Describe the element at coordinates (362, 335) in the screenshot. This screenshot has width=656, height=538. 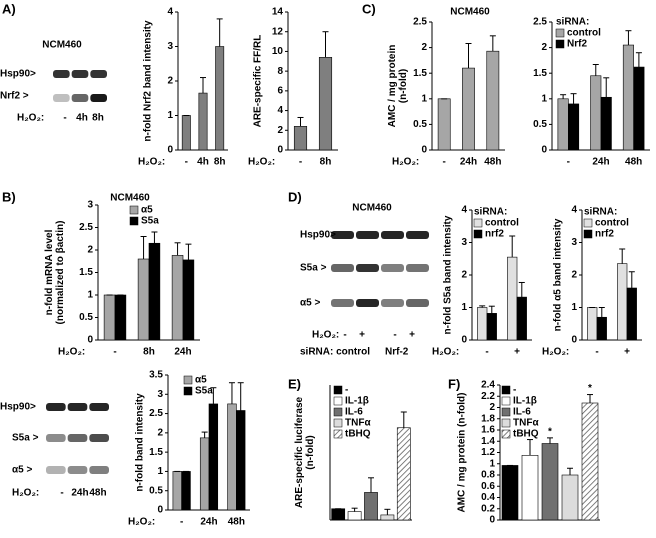
I see `lane-label: +` at that location.